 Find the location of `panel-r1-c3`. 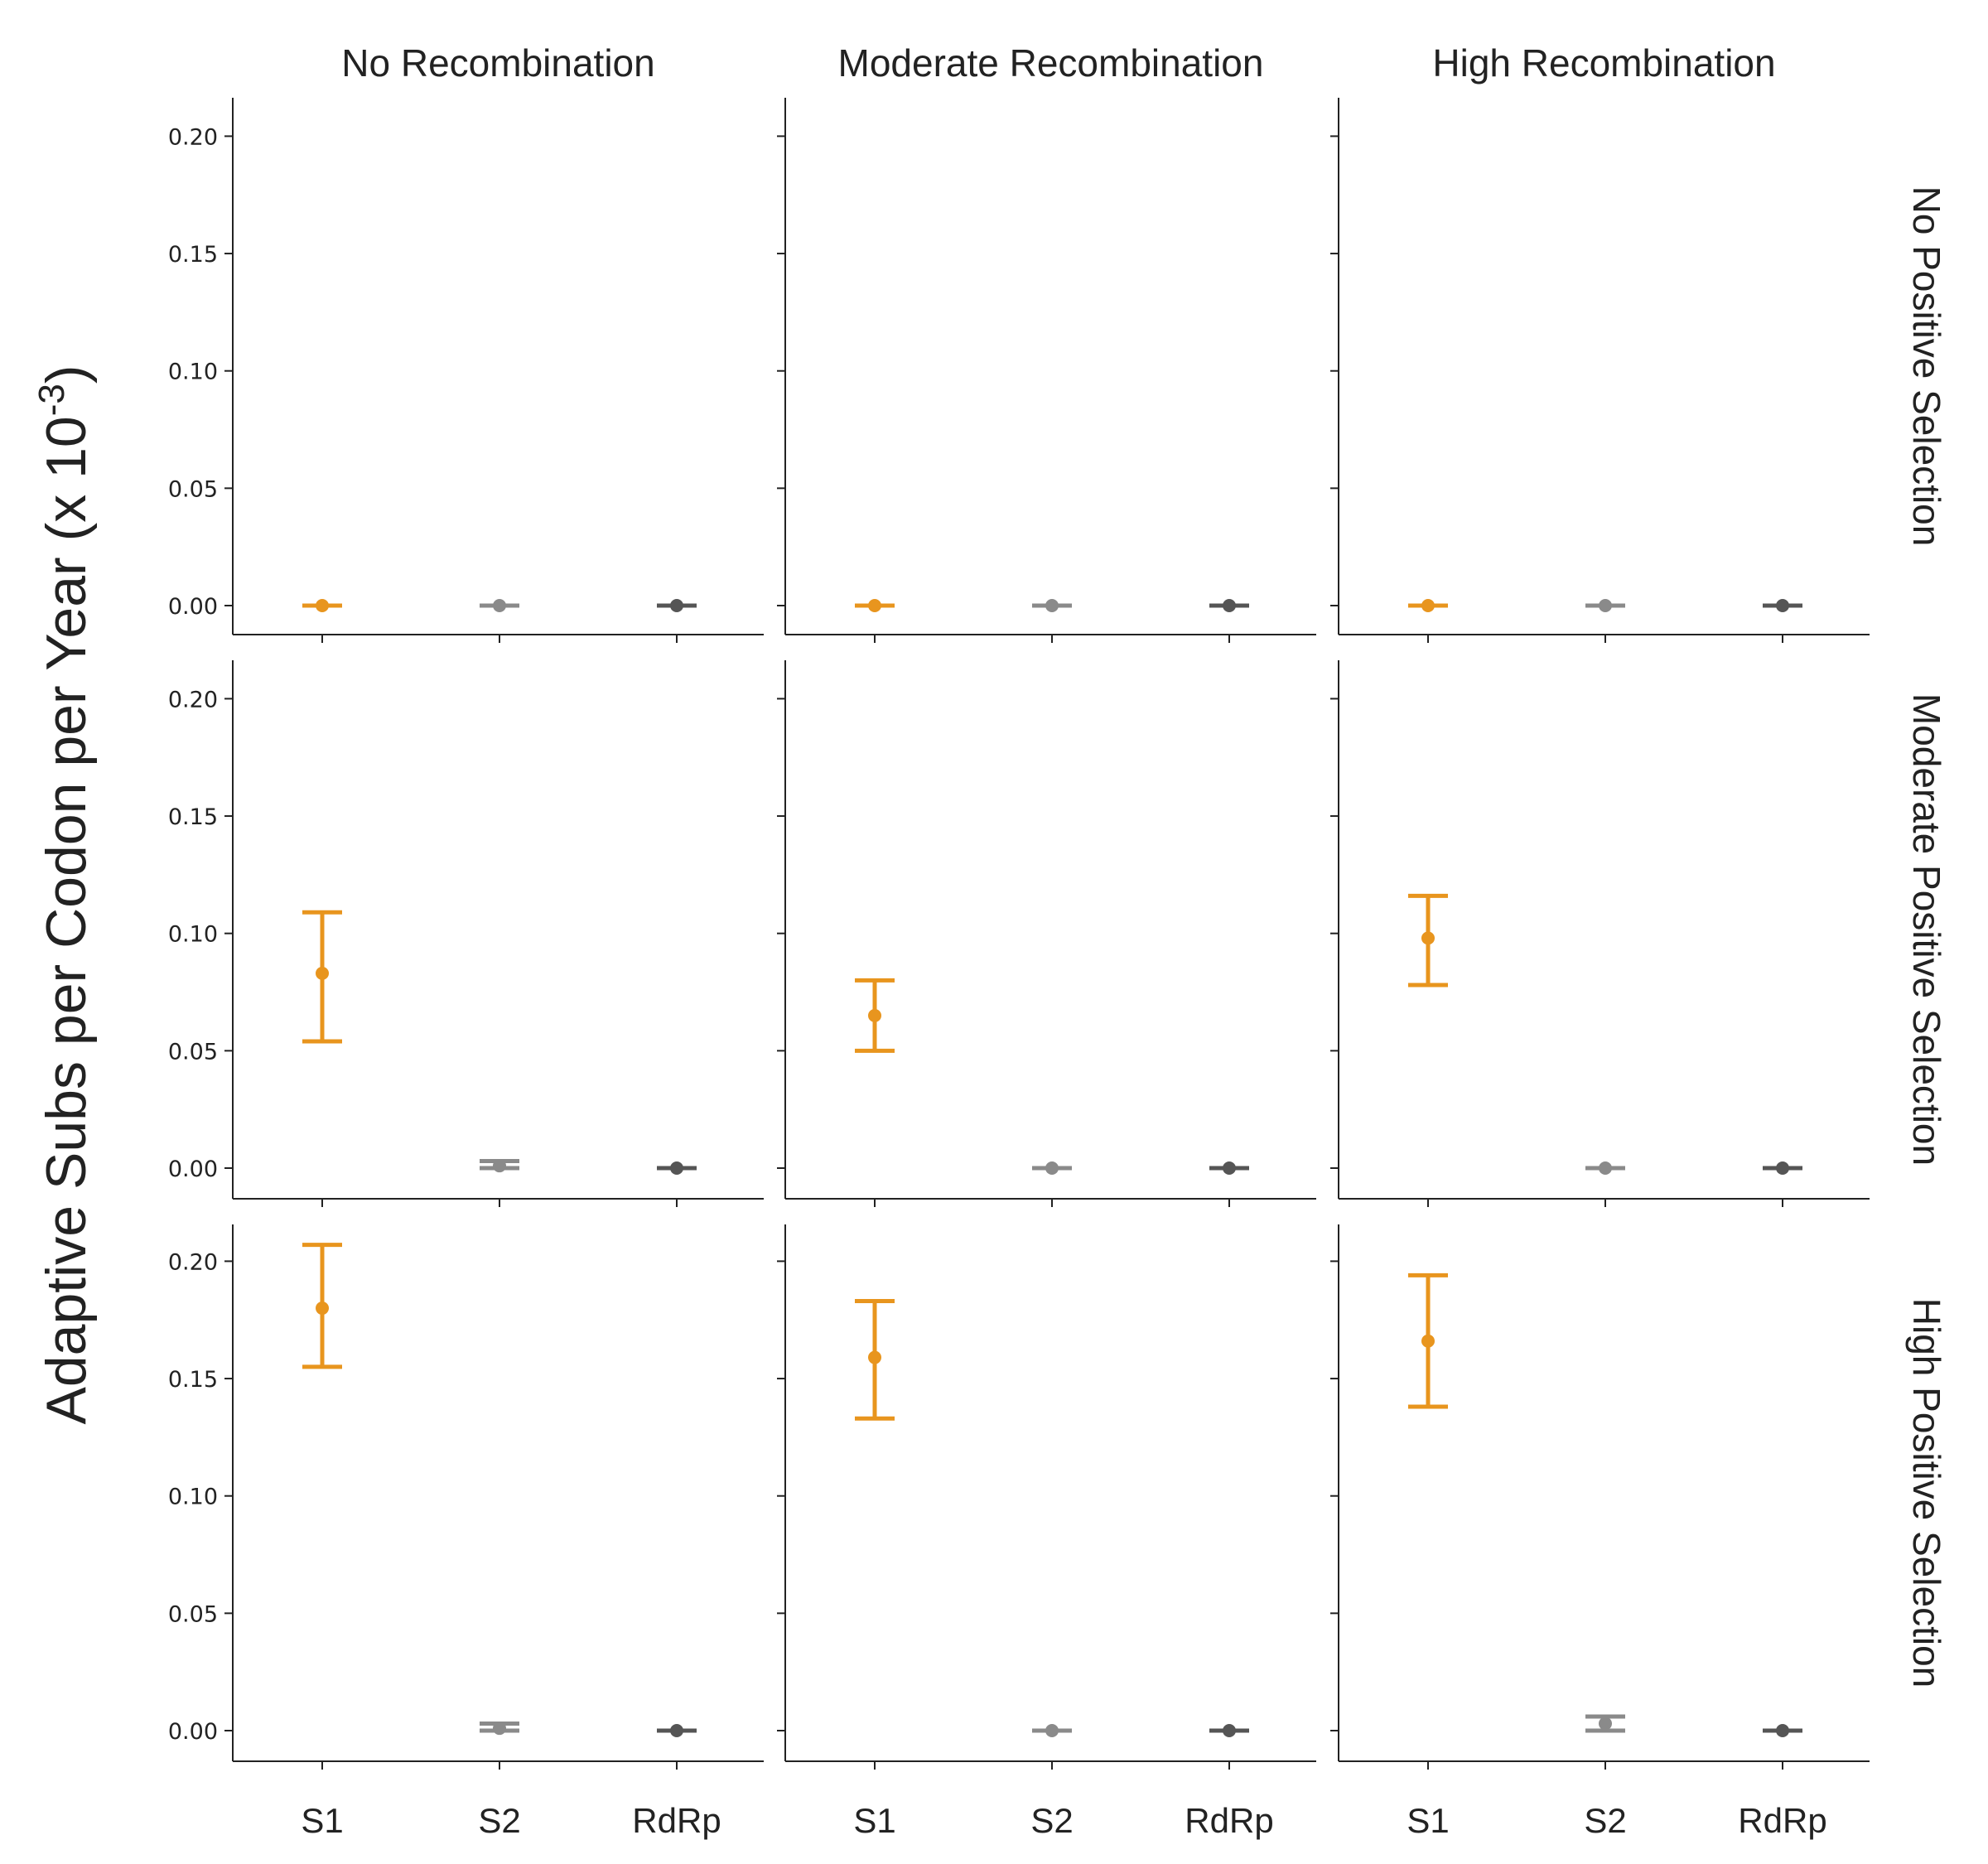

panel-r1-c3 is located at coordinates (1600, 370).